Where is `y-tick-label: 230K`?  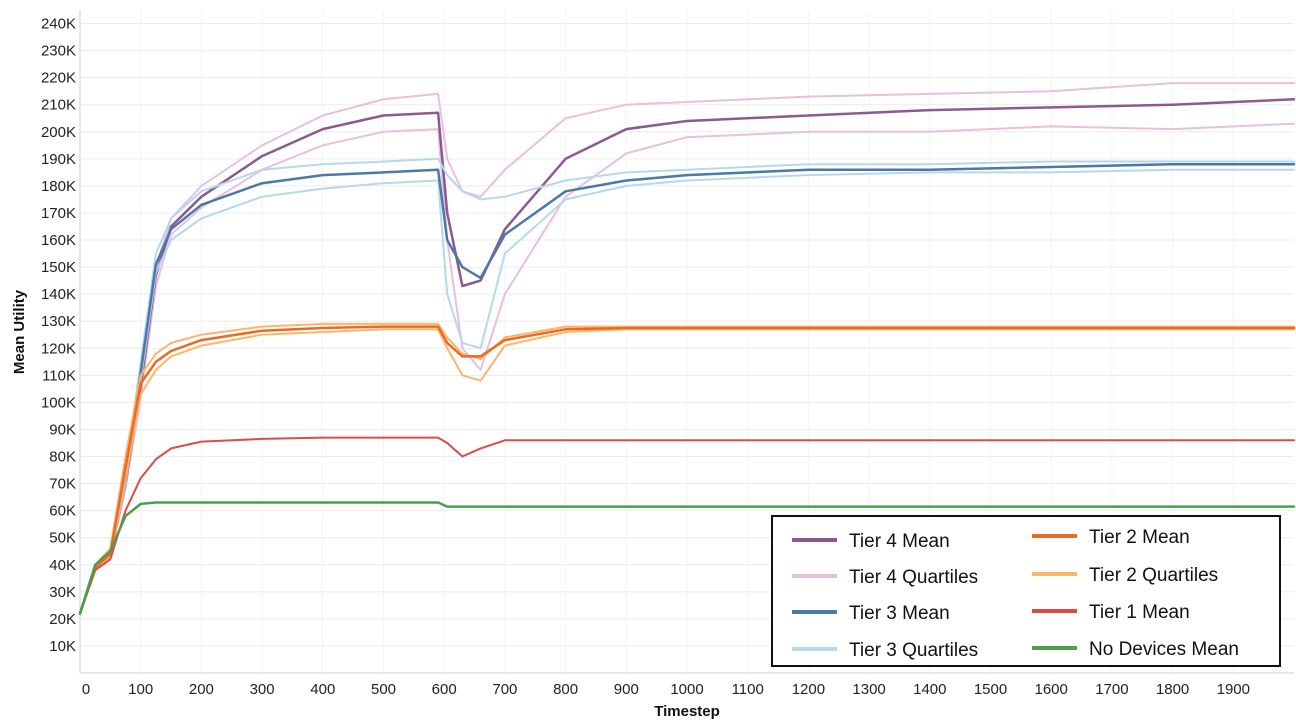
y-tick-label: 230K is located at coordinates (58, 51).